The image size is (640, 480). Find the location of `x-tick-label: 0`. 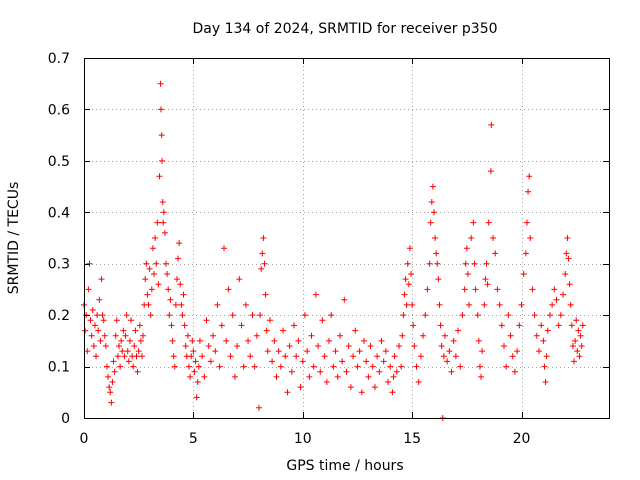

x-tick-label: 0 is located at coordinates (84, 439).